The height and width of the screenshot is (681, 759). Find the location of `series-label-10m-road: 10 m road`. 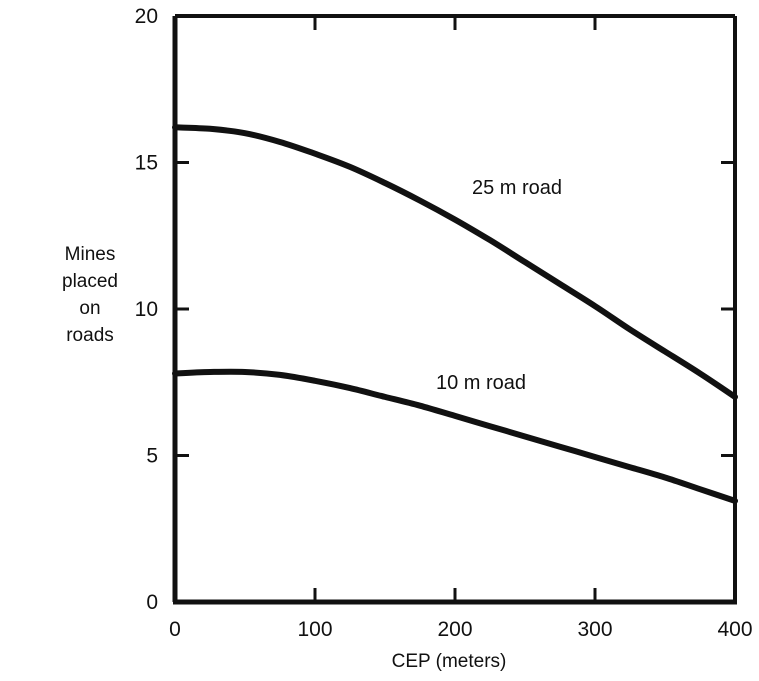

series-label-10m-road: 10 m road is located at coordinates (481, 383).